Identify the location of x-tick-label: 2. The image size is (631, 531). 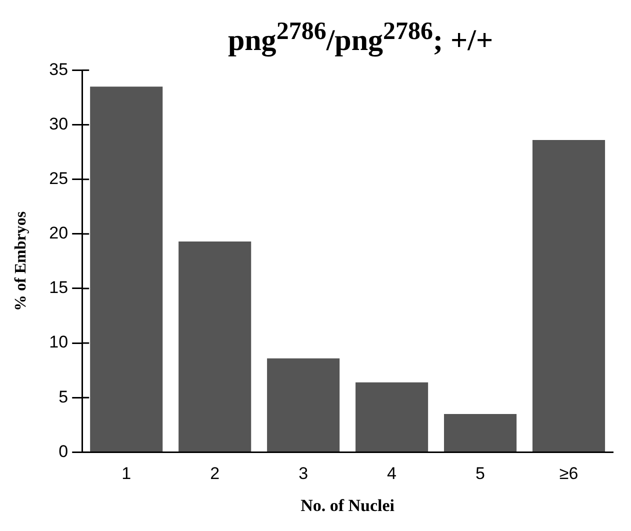
(215, 474).